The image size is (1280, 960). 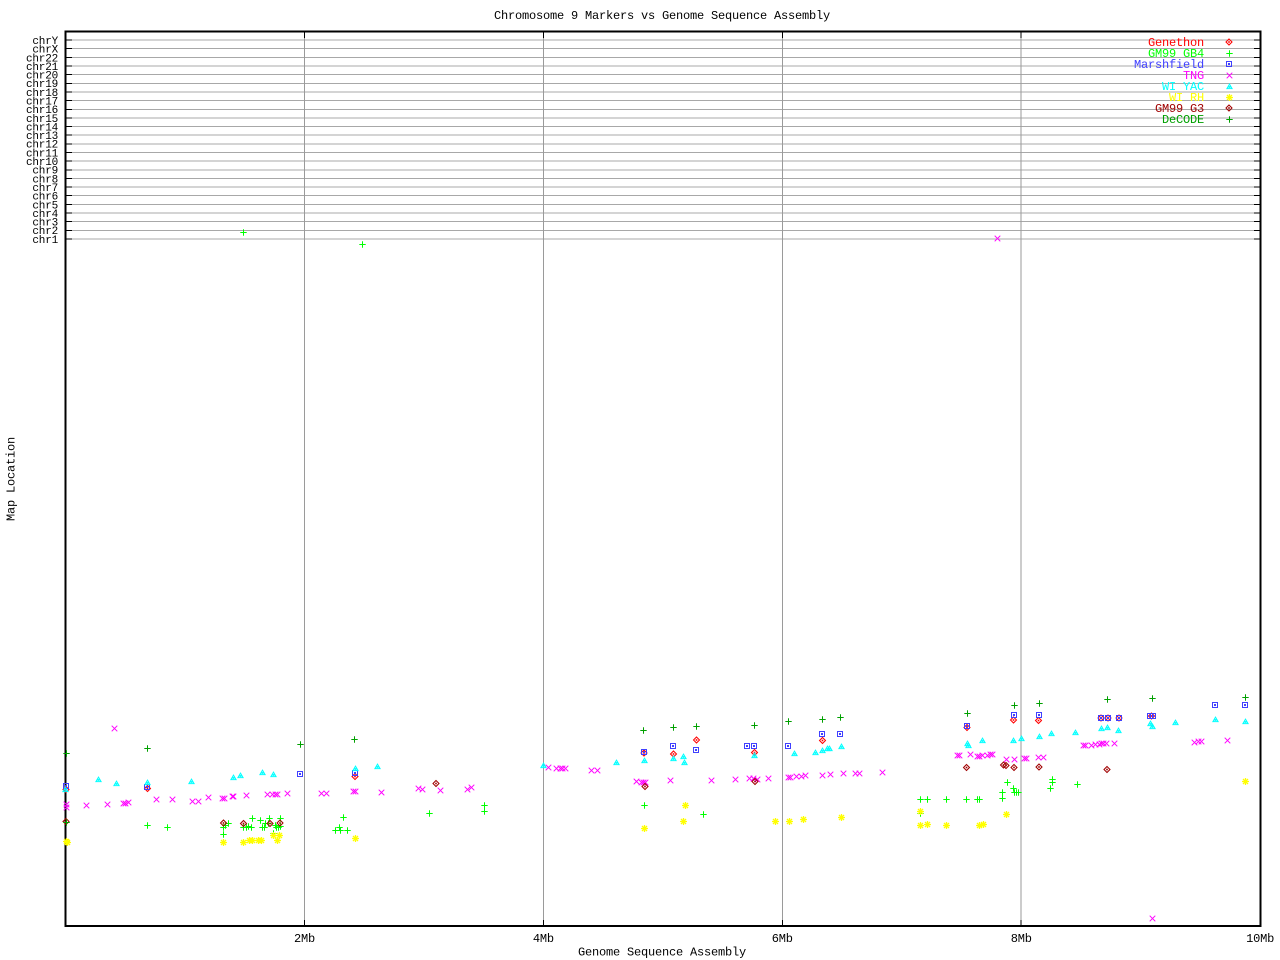 What do you see at coordinates (42, 94) in the screenshot?
I see `svg-text: chr18` at bounding box center [42, 94].